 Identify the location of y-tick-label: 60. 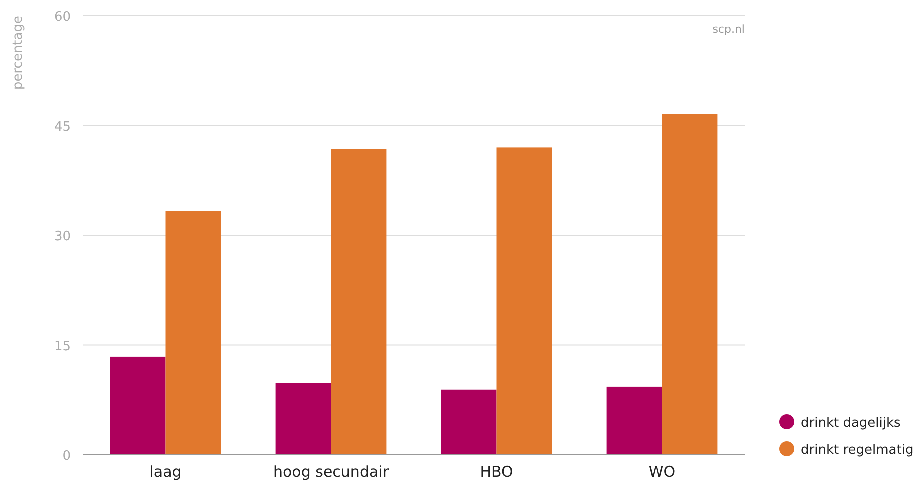
(62, 17).